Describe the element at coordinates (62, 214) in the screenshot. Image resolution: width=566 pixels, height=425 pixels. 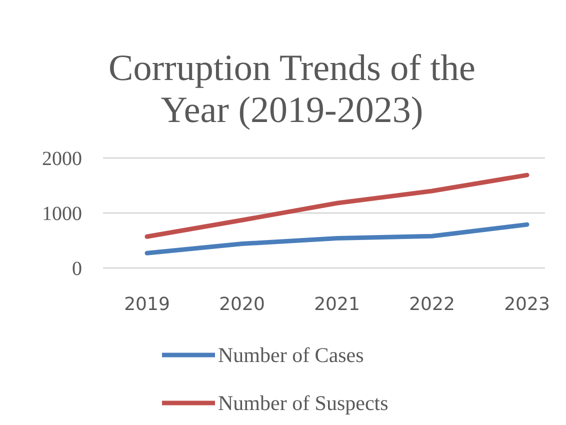
I see `y-tick-label: 1000` at that location.